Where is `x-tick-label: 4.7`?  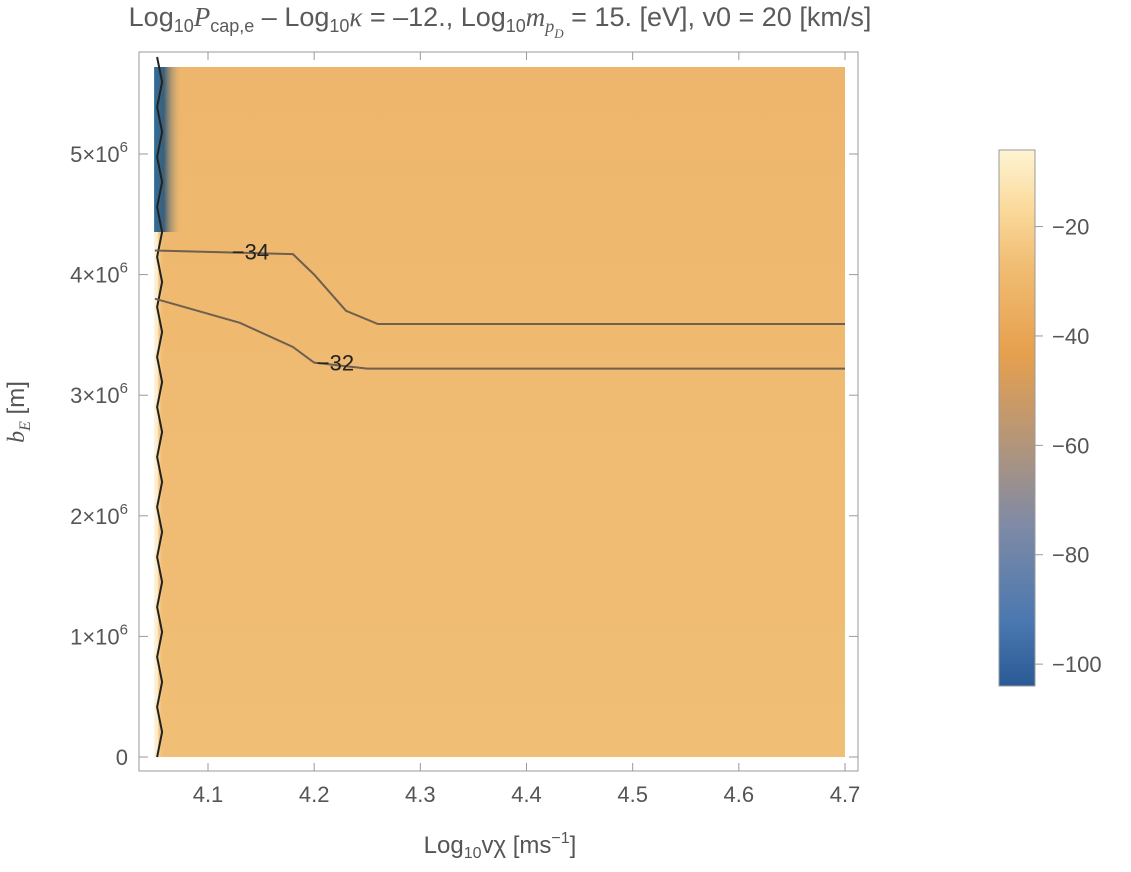 x-tick-label: 4.7 is located at coordinates (845, 794).